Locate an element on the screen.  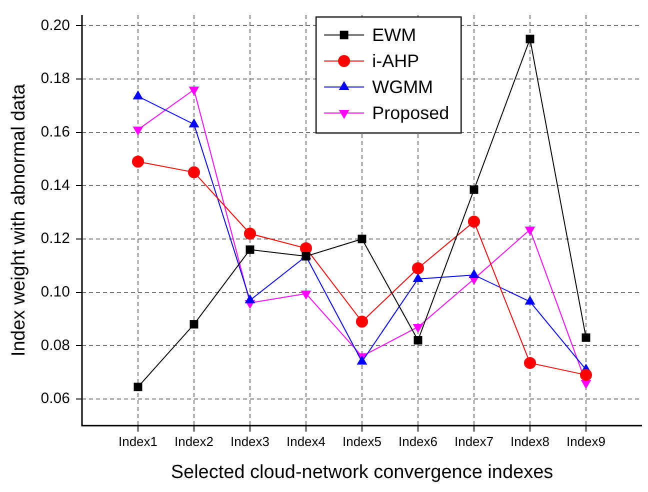
x-axis-title: Selected cloud-network convergence indexes is located at coordinates (362, 472).